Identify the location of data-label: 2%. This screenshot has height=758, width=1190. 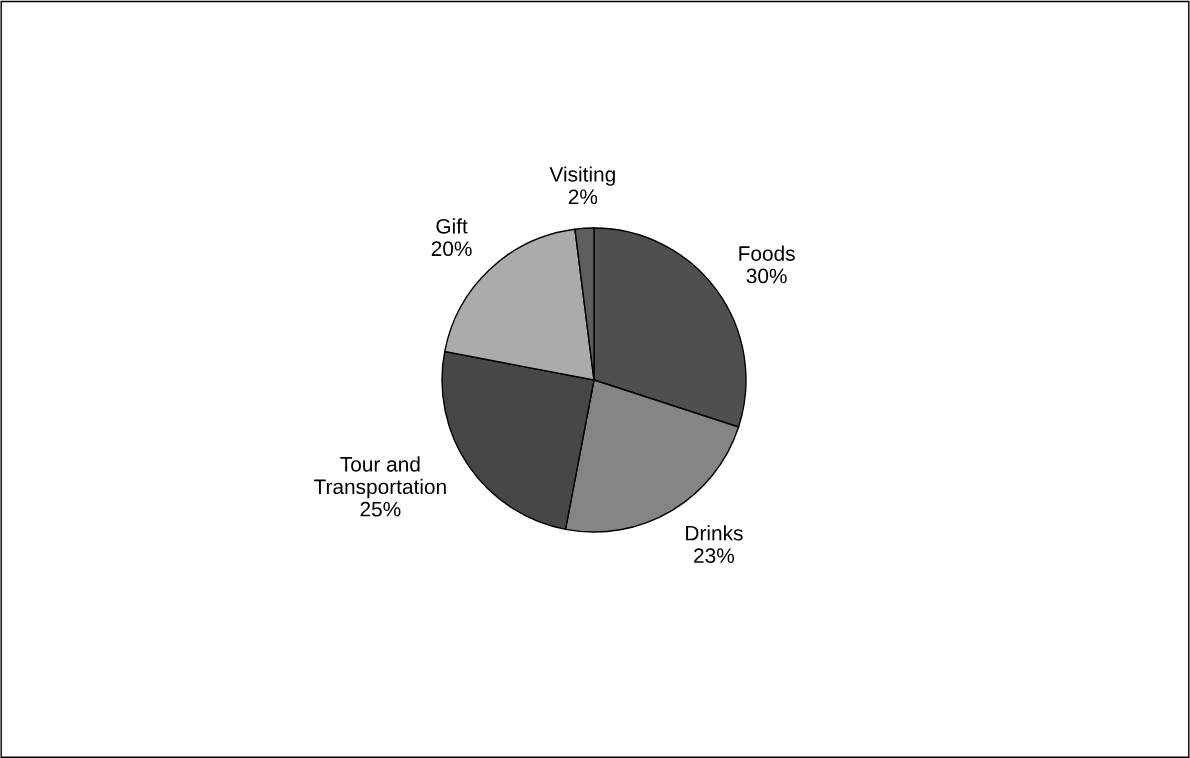
(583, 197).